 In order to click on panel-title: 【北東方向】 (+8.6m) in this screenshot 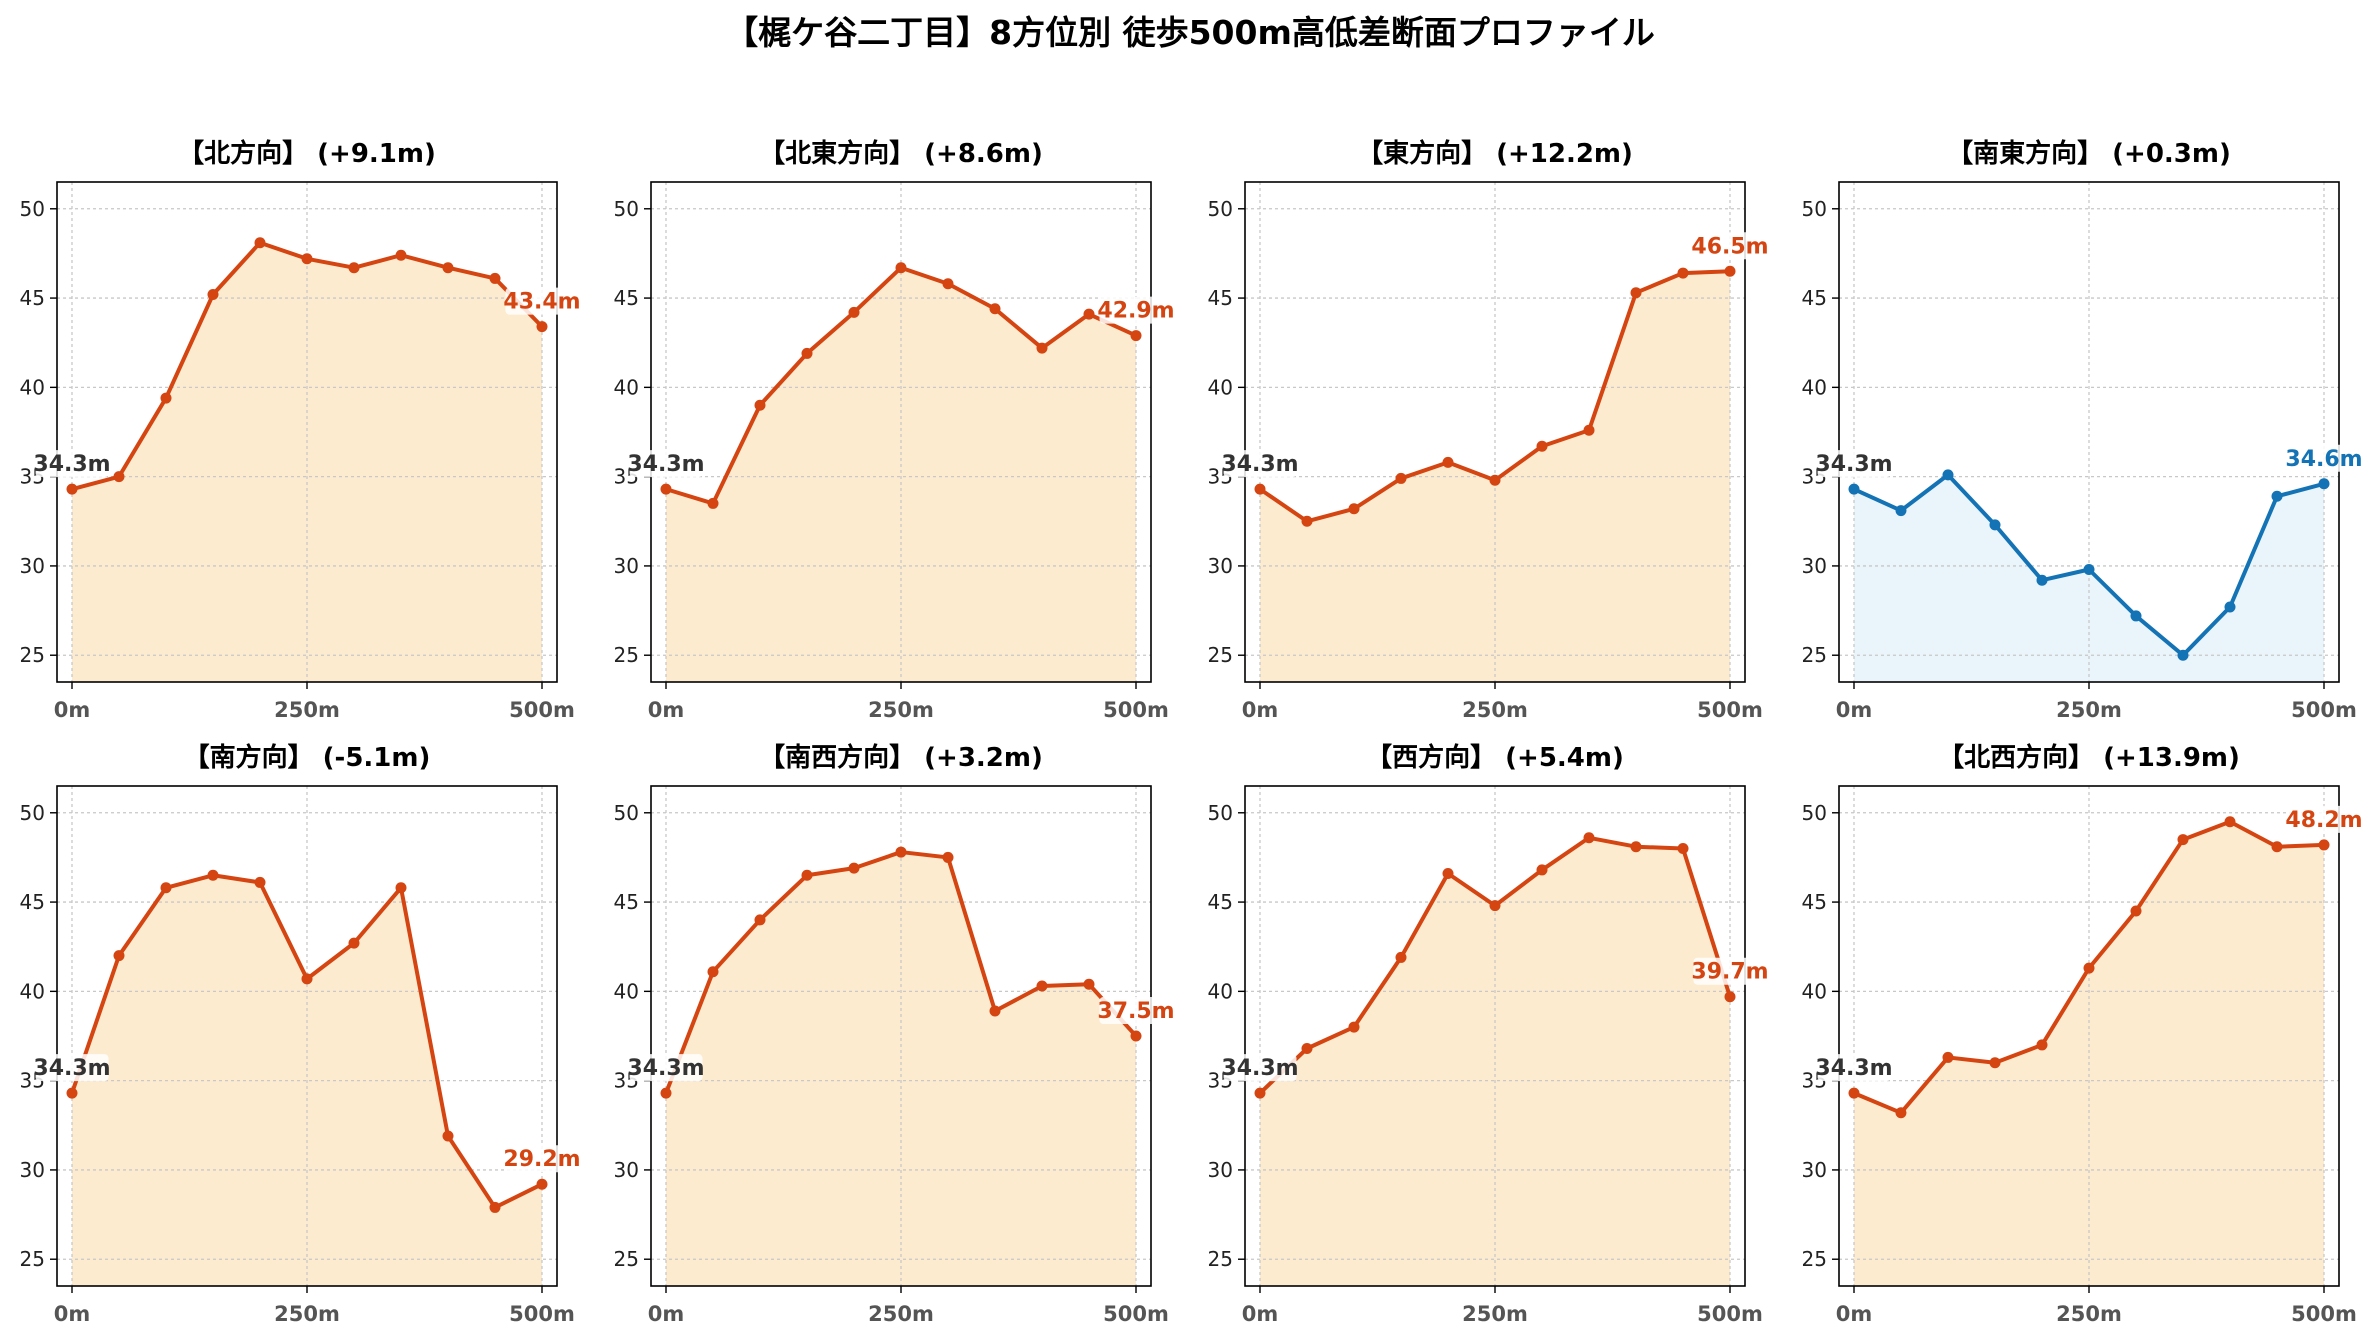, I will do `click(901, 153)`.